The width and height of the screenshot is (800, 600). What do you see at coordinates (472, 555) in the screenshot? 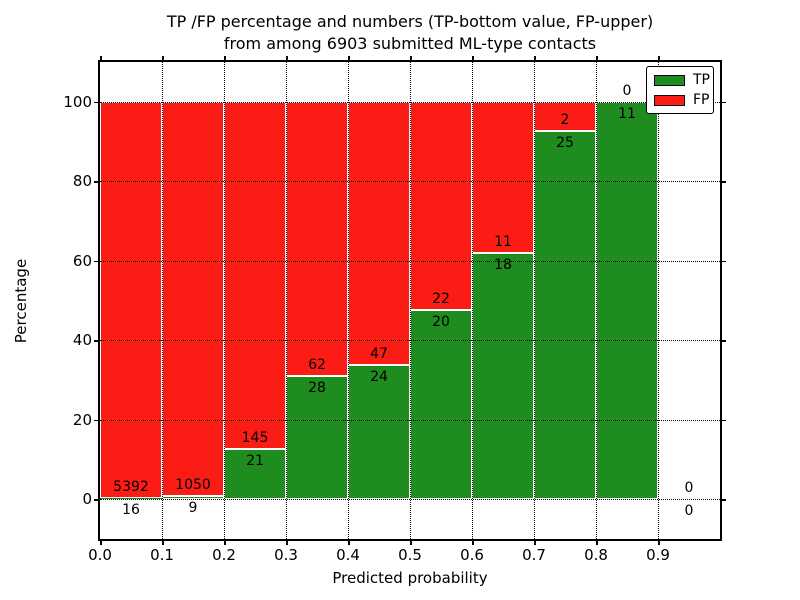
I see `x-tick-label: 0.6` at bounding box center [472, 555].